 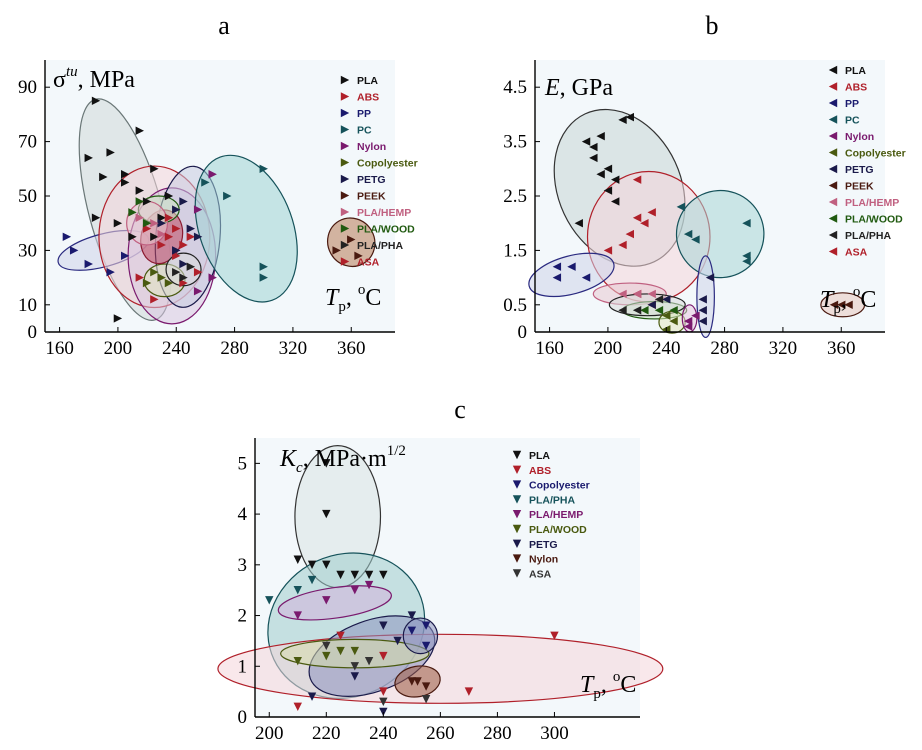 I want to click on panel-letter-c: c, so click(x=460, y=409).